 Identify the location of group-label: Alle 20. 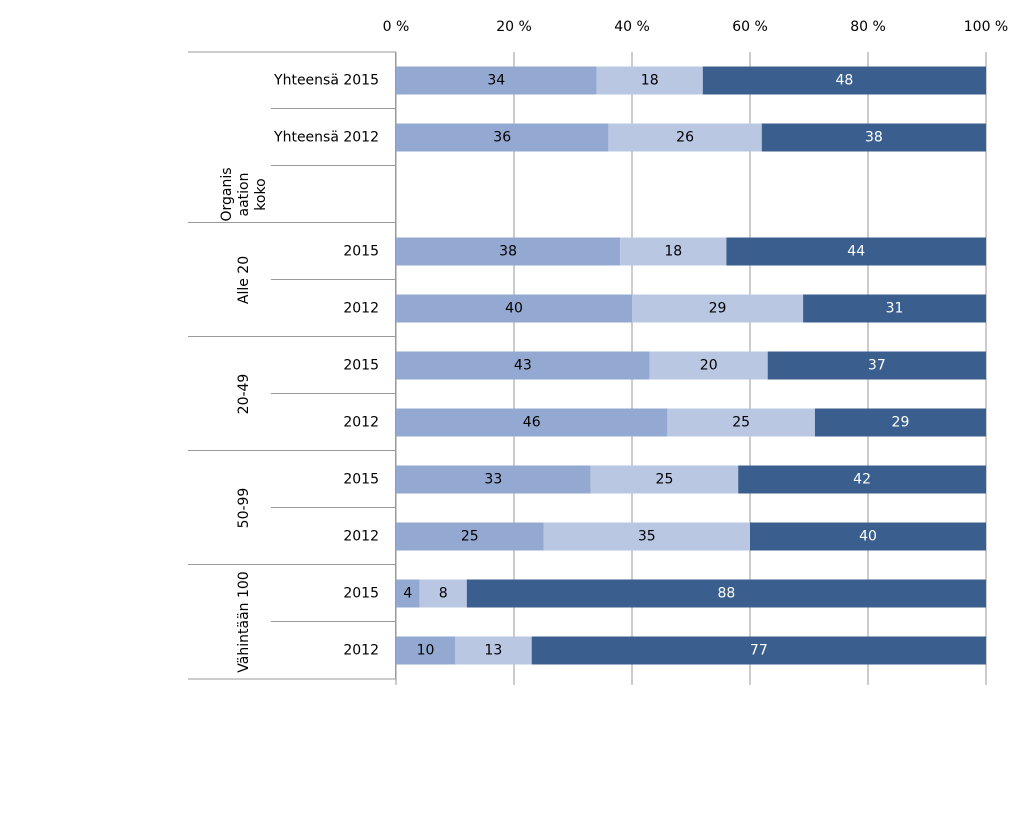
(244, 280).